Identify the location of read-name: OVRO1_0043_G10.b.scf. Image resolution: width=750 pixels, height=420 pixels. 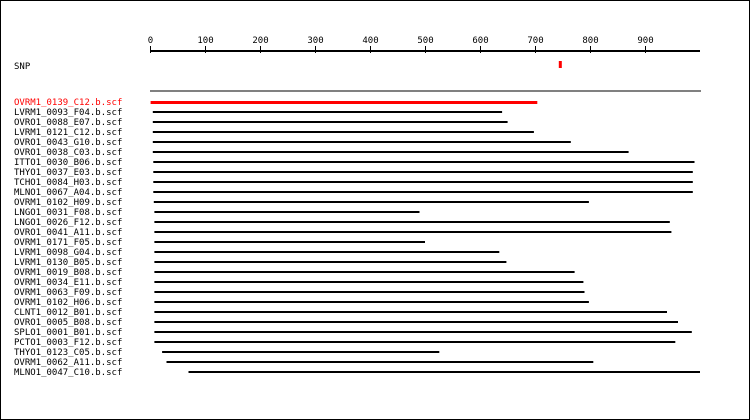
(68, 143).